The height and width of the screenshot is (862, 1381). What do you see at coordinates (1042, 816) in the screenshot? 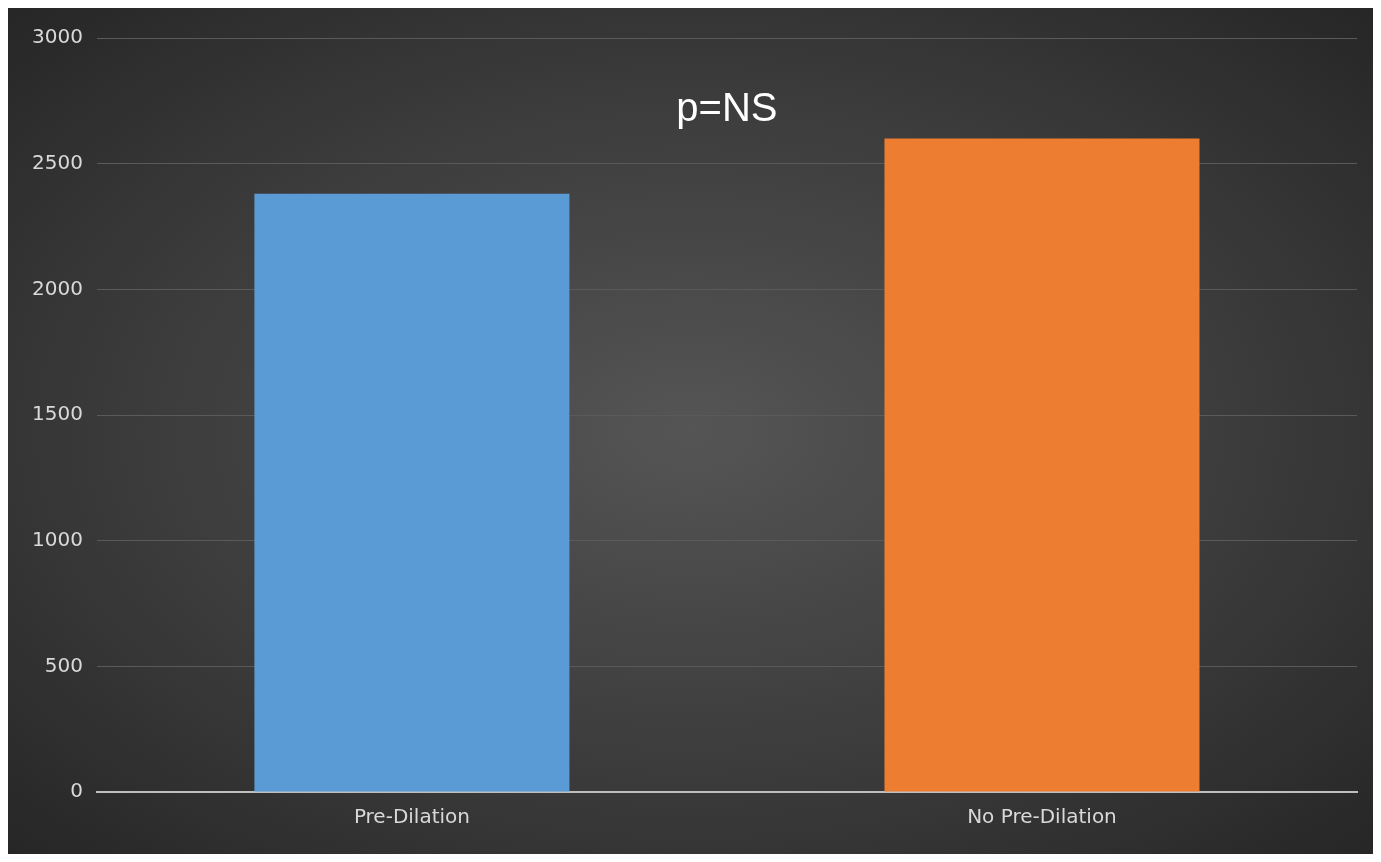
I see `x-tick-label: No Pre-Dilation` at bounding box center [1042, 816].